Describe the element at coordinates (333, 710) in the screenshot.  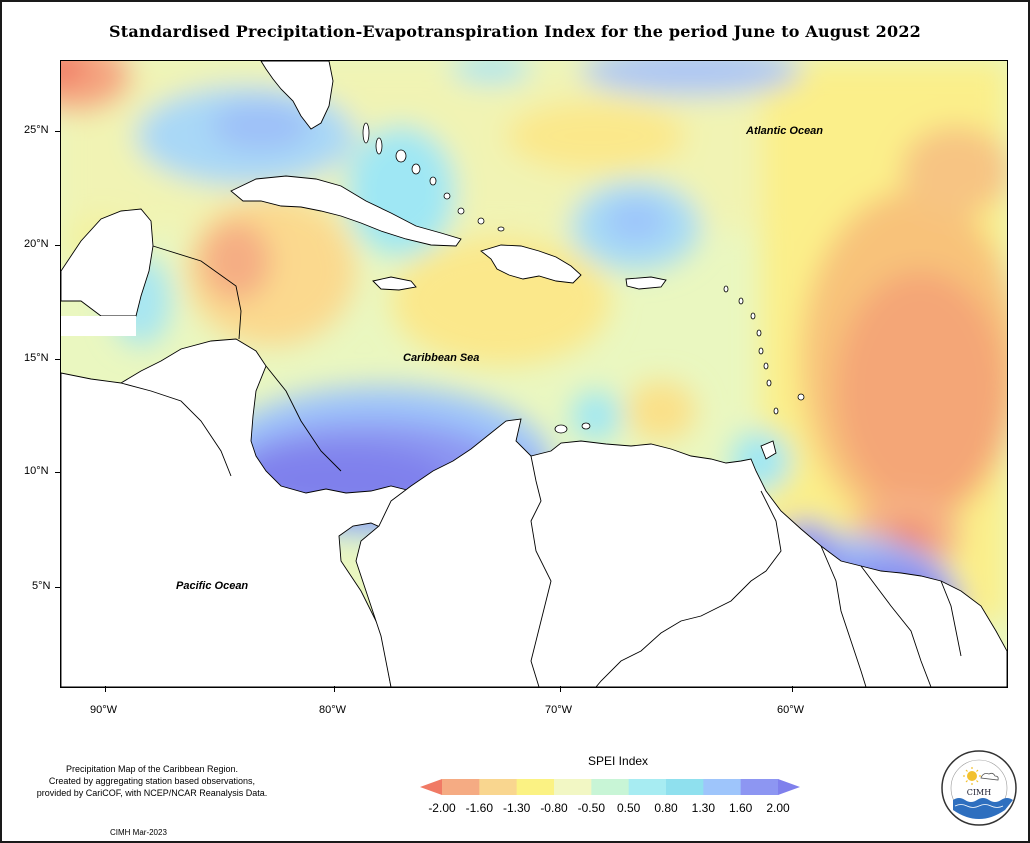
I see `lon-tick-80: 80°W` at that location.